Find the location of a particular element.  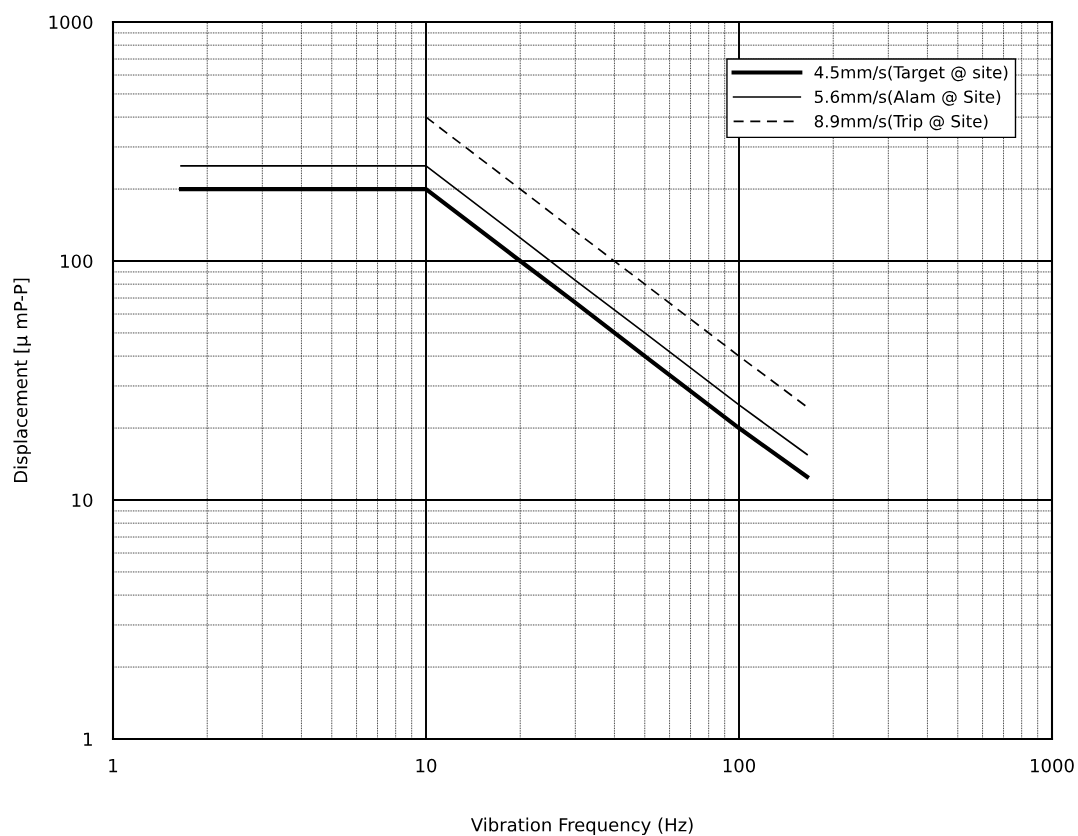

x-tick-label: 1 is located at coordinates (113, 766).